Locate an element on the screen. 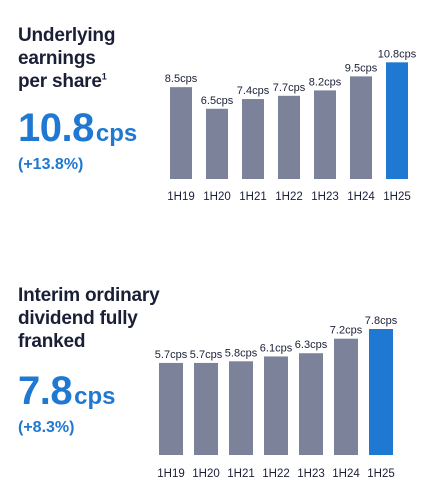  dividend-bar-1h22 is located at coordinates (276, 405).